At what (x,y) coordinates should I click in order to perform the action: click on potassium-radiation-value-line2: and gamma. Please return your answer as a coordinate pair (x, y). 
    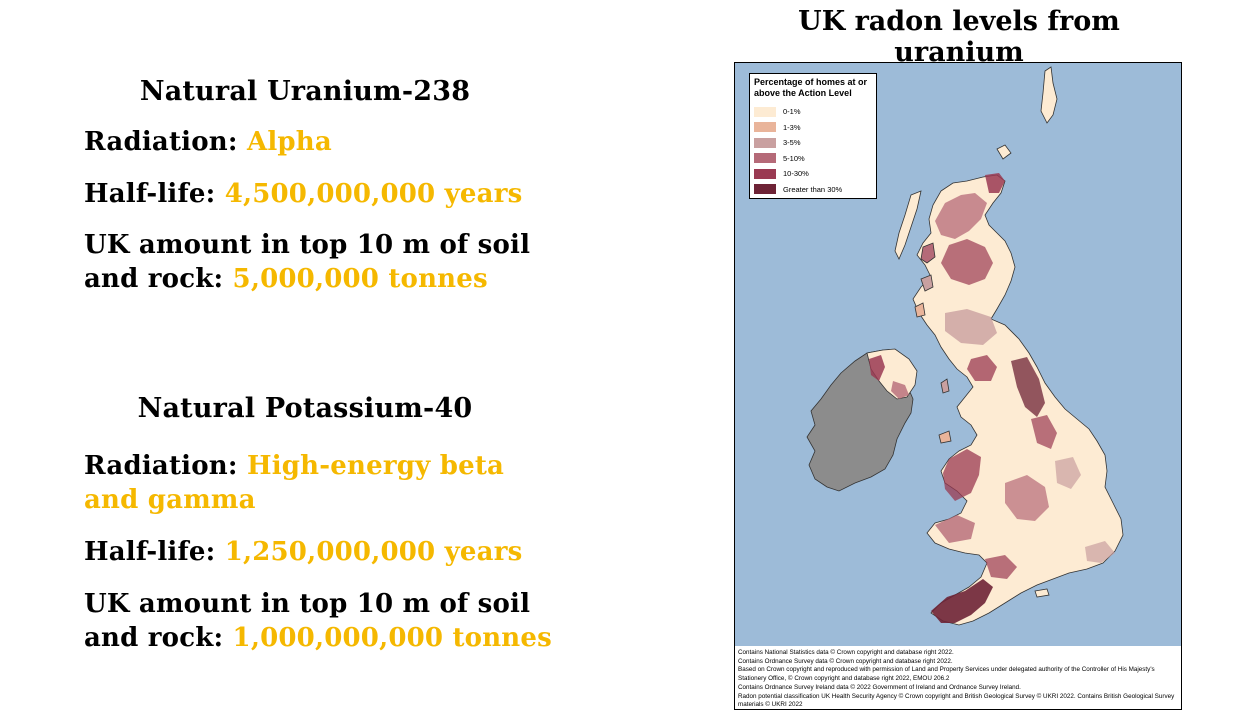
    Looking at the image, I should click on (170, 500).